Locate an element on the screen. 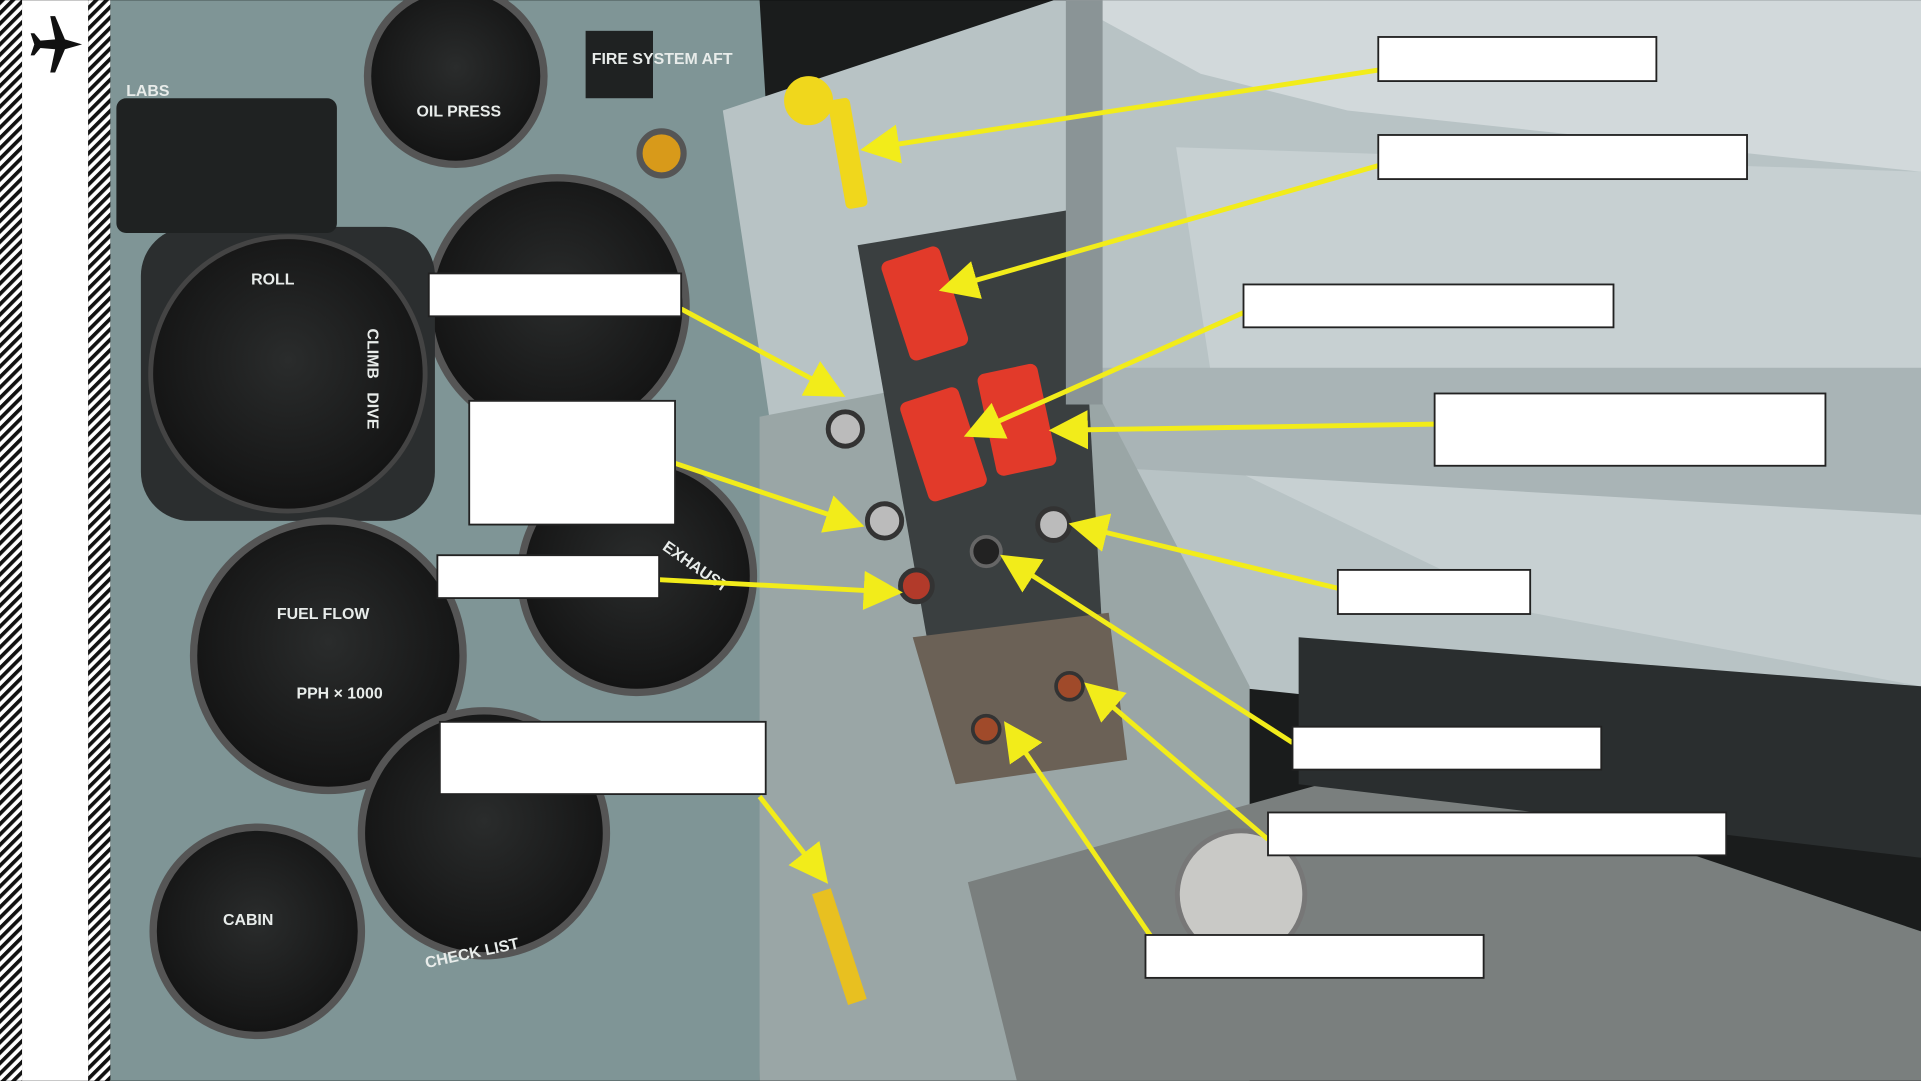  placard: ROLL is located at coordinates (273, 279).